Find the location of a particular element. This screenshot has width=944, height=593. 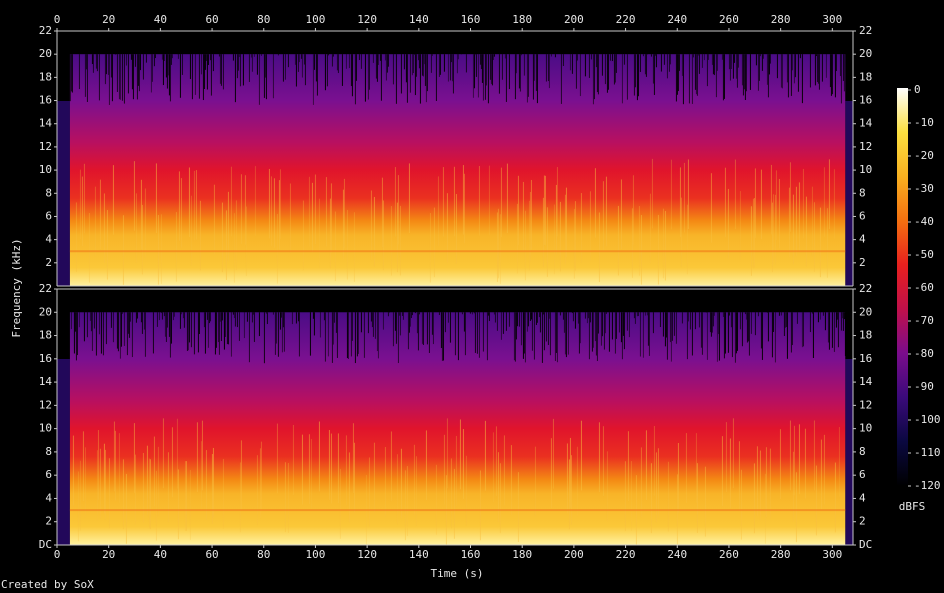

y-axis-label: Frequency (kHz) is located at coordinates (16, 287).